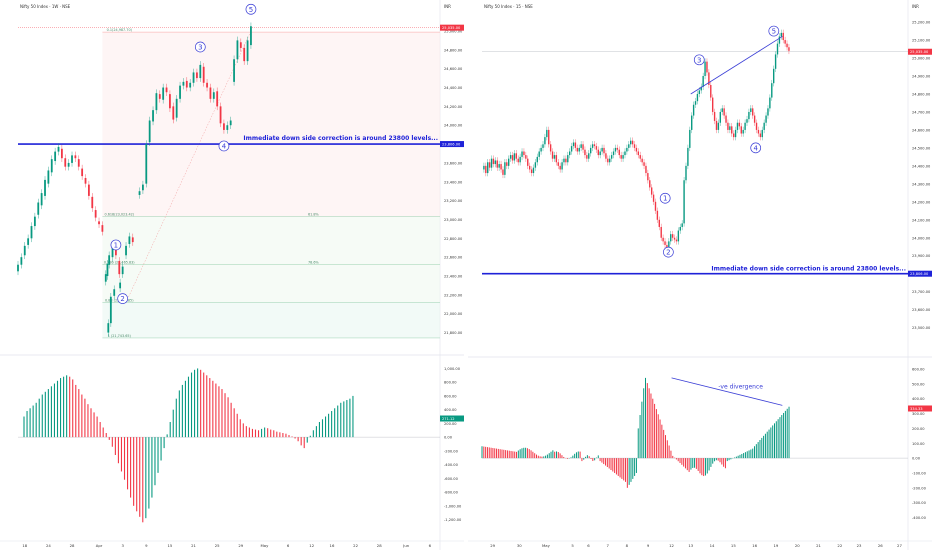 The height and width of the screenshot is (555, 932). I want to click on time-tick-label: 28, so click(379, 545).